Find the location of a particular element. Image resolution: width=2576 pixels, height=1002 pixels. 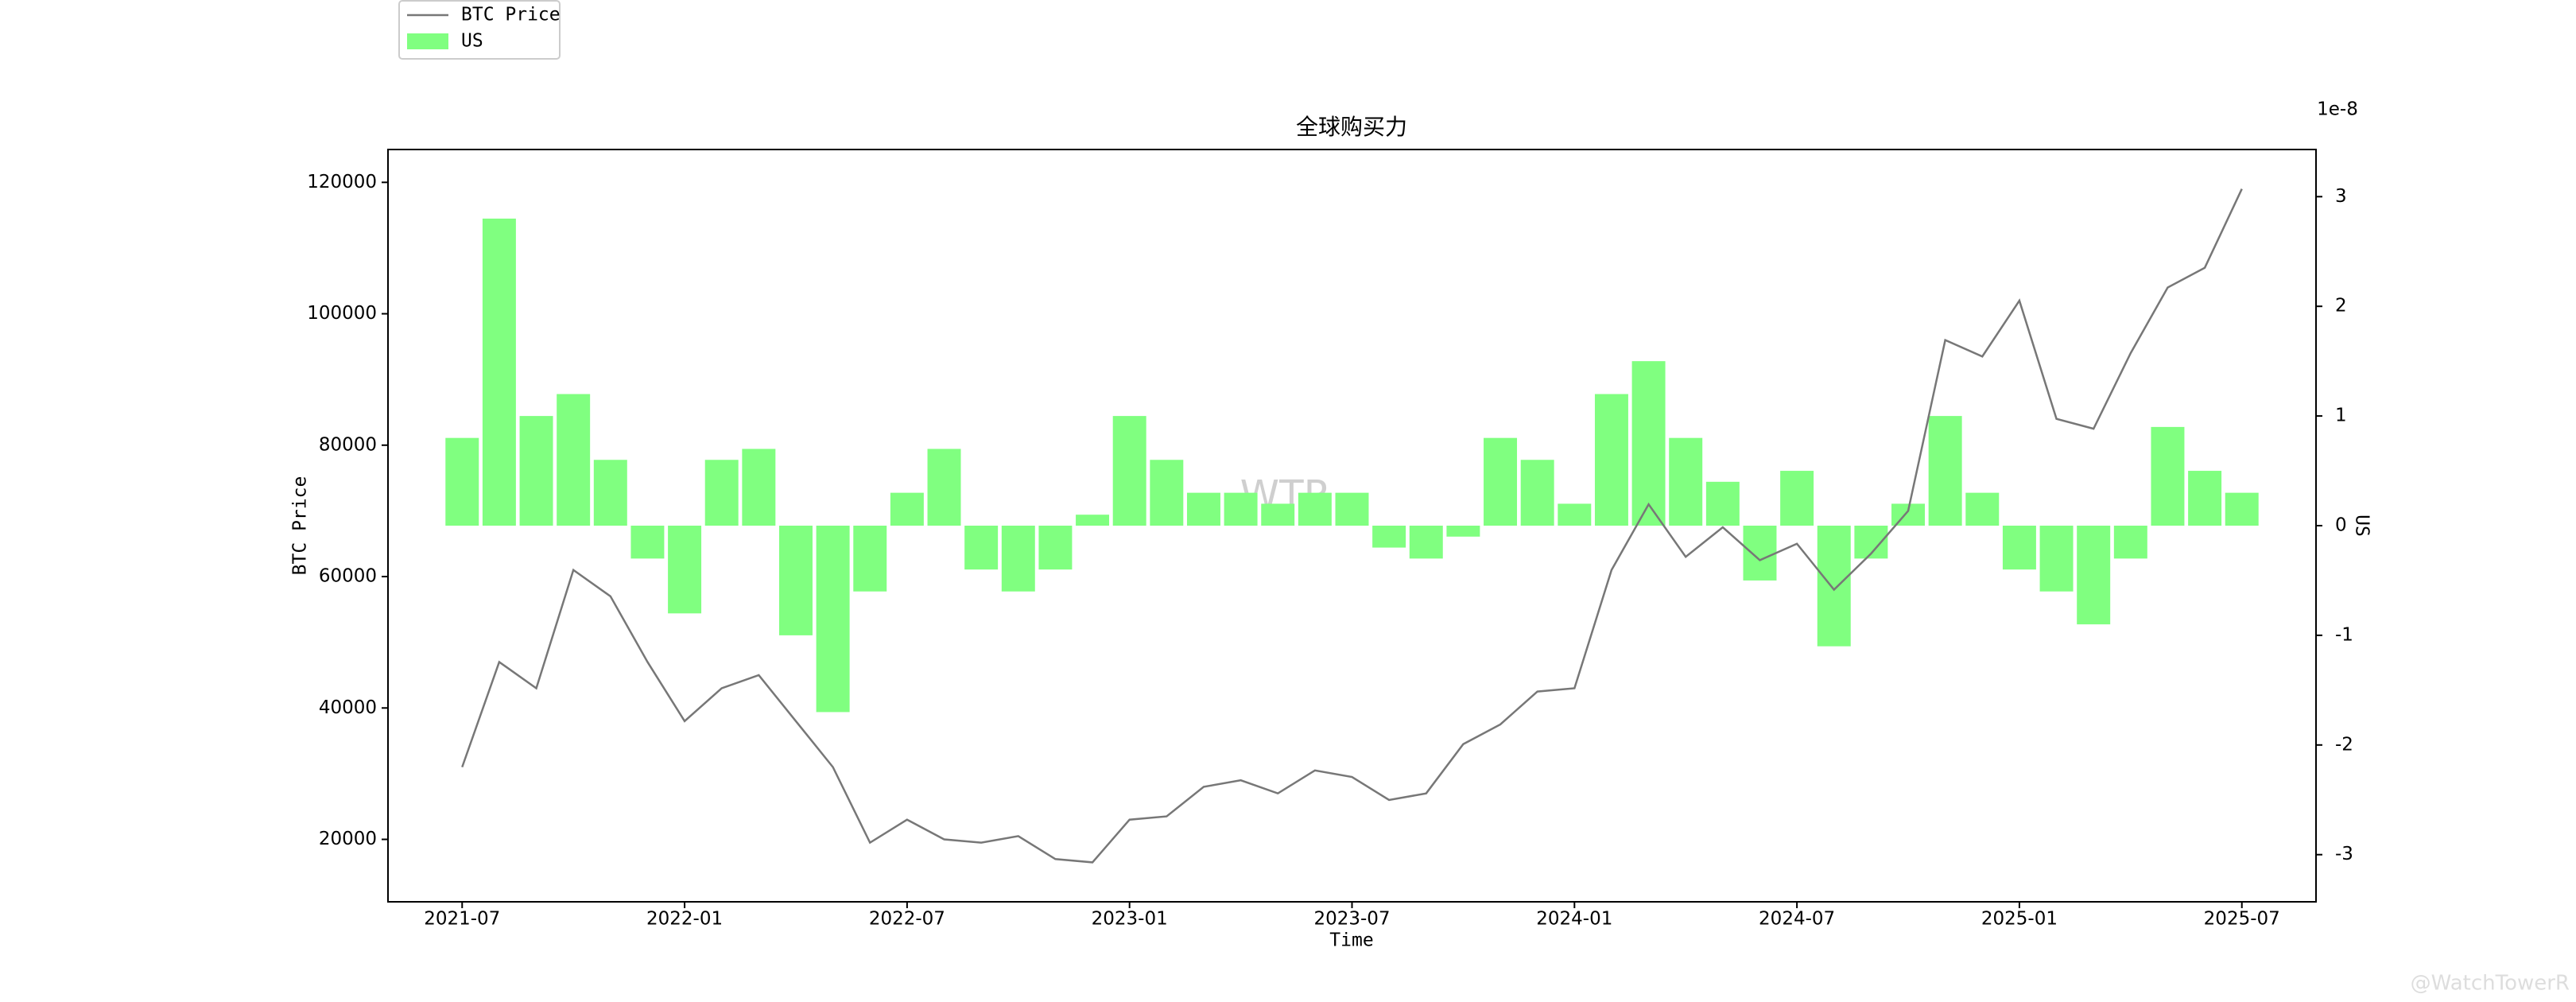

chart-title: 全球购买力 is located at coordinates (1351, 127).